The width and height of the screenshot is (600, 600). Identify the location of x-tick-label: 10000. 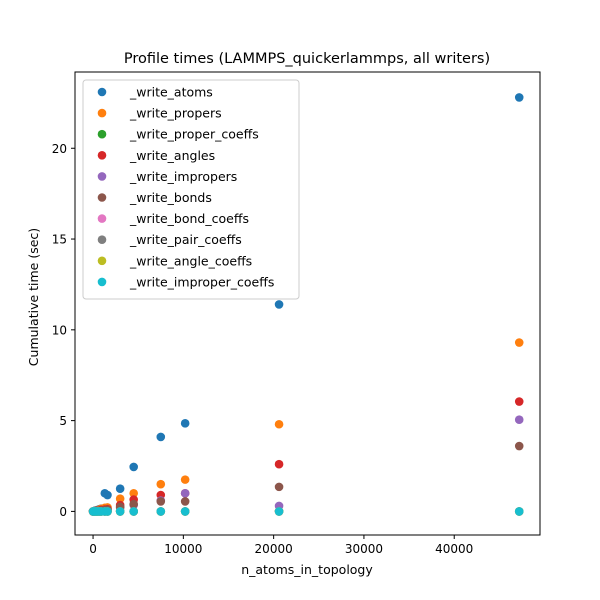
(183, 549).